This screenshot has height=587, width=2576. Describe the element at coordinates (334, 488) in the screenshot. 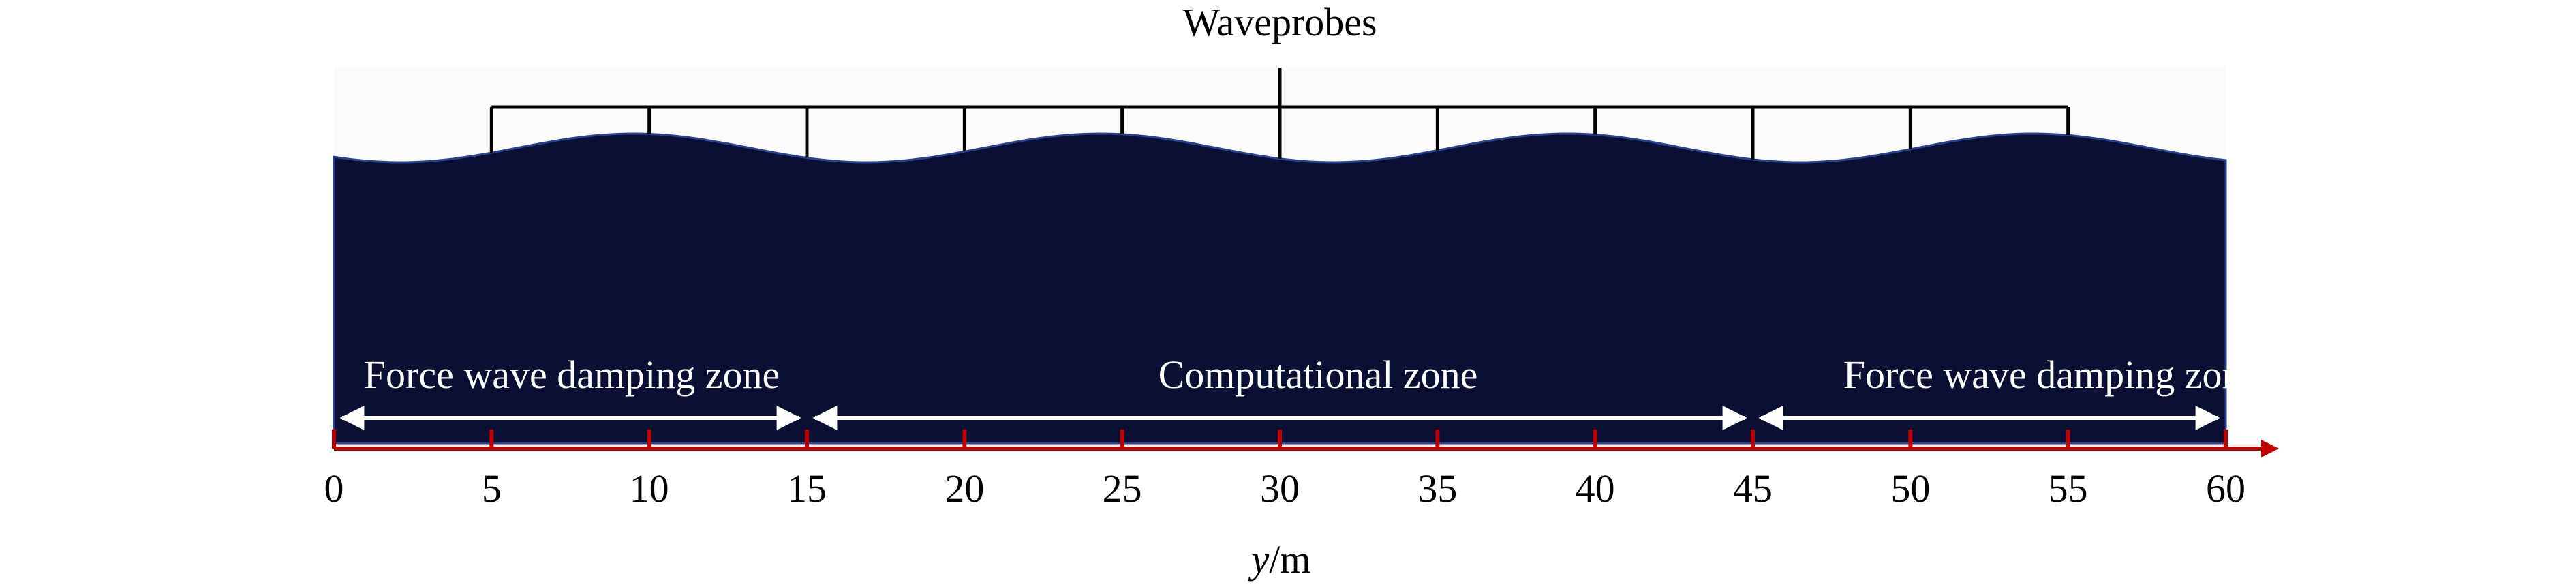

I see `axis-tick-label: 0` at that location.